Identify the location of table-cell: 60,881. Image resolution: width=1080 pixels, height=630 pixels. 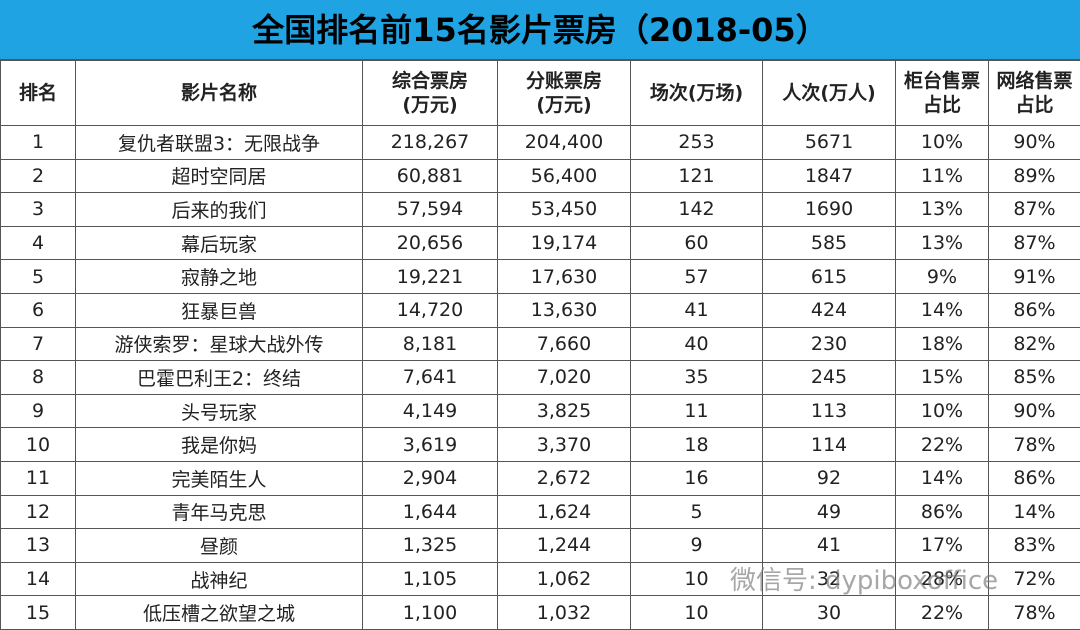
(430, 176).